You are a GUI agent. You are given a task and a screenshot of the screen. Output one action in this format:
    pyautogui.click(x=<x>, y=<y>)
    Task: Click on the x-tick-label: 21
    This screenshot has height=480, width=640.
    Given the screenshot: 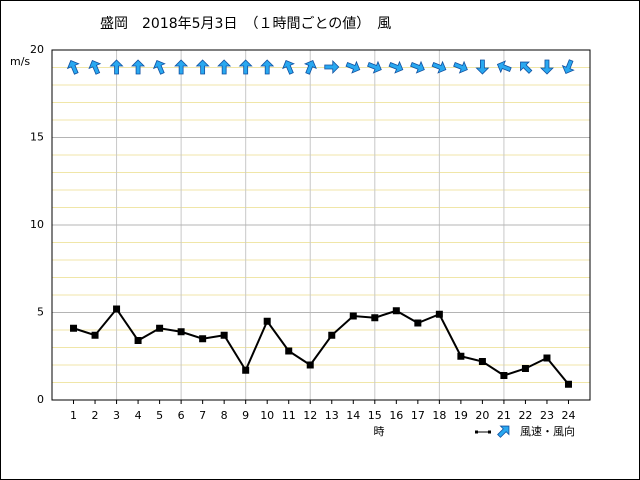 What is the action you would take?
    pyautogui.click(x=504, y=415)
    